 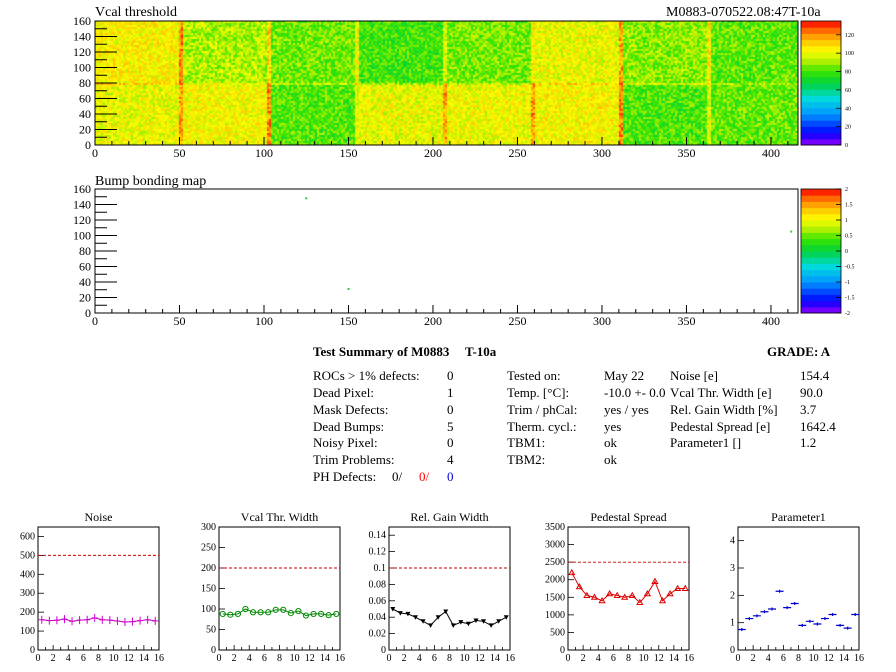 I want to click on vcal-colorbar-label: 120, so click(x=849, y=36).